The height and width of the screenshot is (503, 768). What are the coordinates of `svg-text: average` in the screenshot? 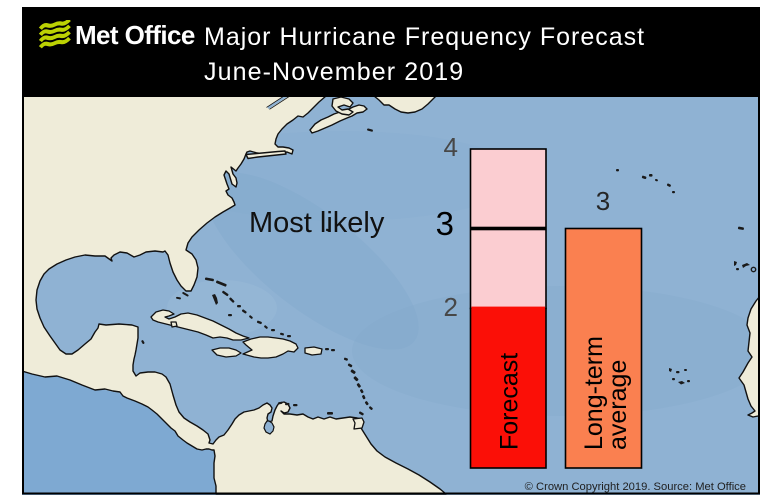 It's located at (618, 405).